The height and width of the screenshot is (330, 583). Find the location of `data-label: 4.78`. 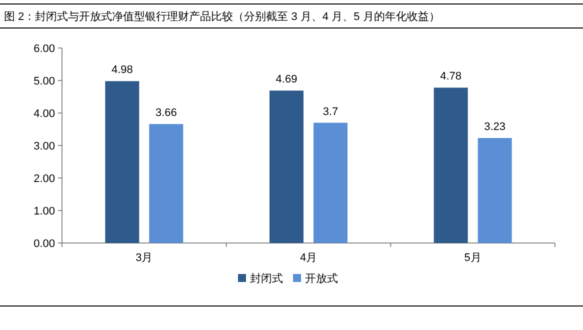

data-label: 4.78 is located at coordinates (451, 76).